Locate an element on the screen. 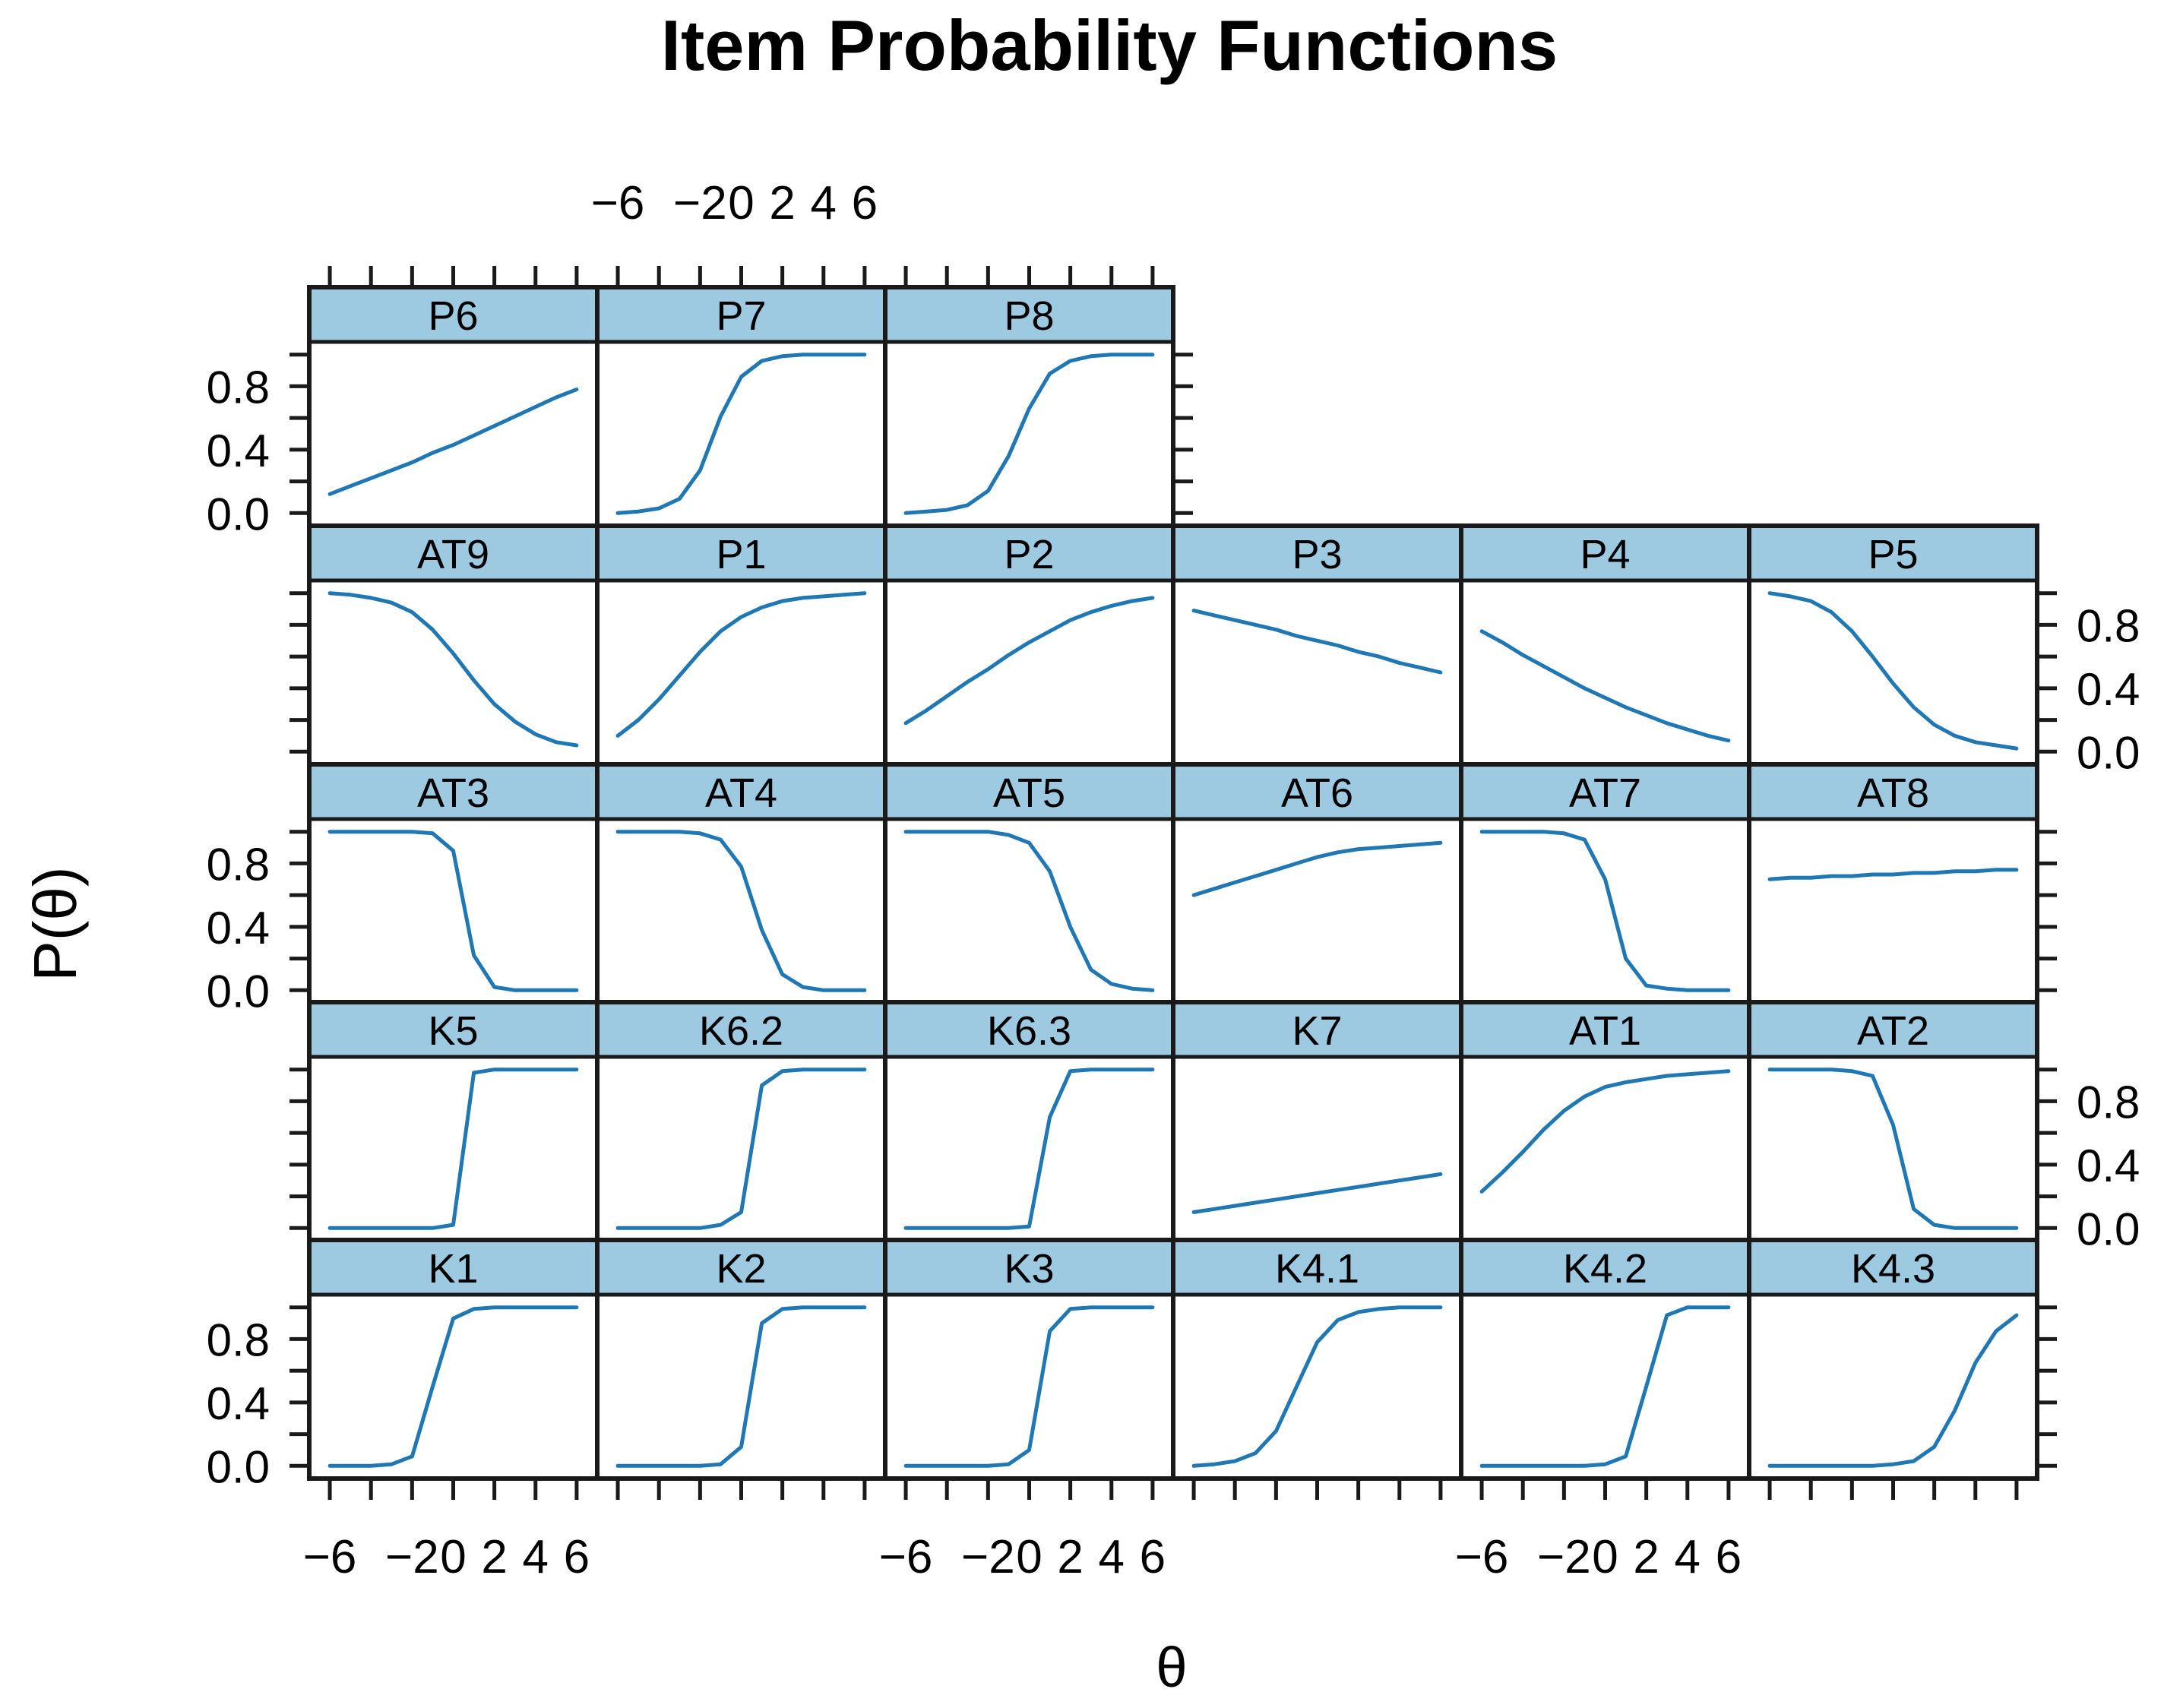 Image resolution: width=2183 pixels, height=1708 pixels. panel-strip-label: AT2 is located at coordinates (1893, 1031).